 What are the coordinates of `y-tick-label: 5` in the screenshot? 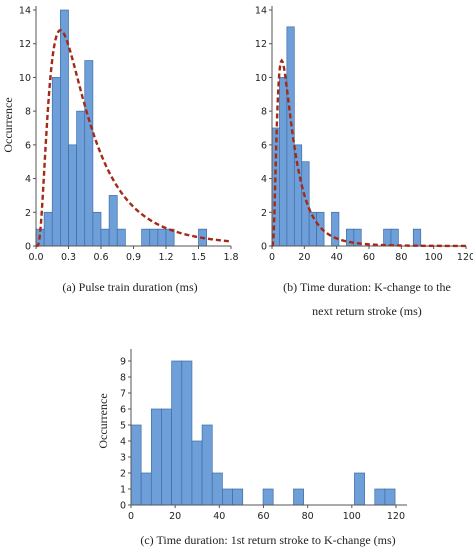 It's located at (123, 426).